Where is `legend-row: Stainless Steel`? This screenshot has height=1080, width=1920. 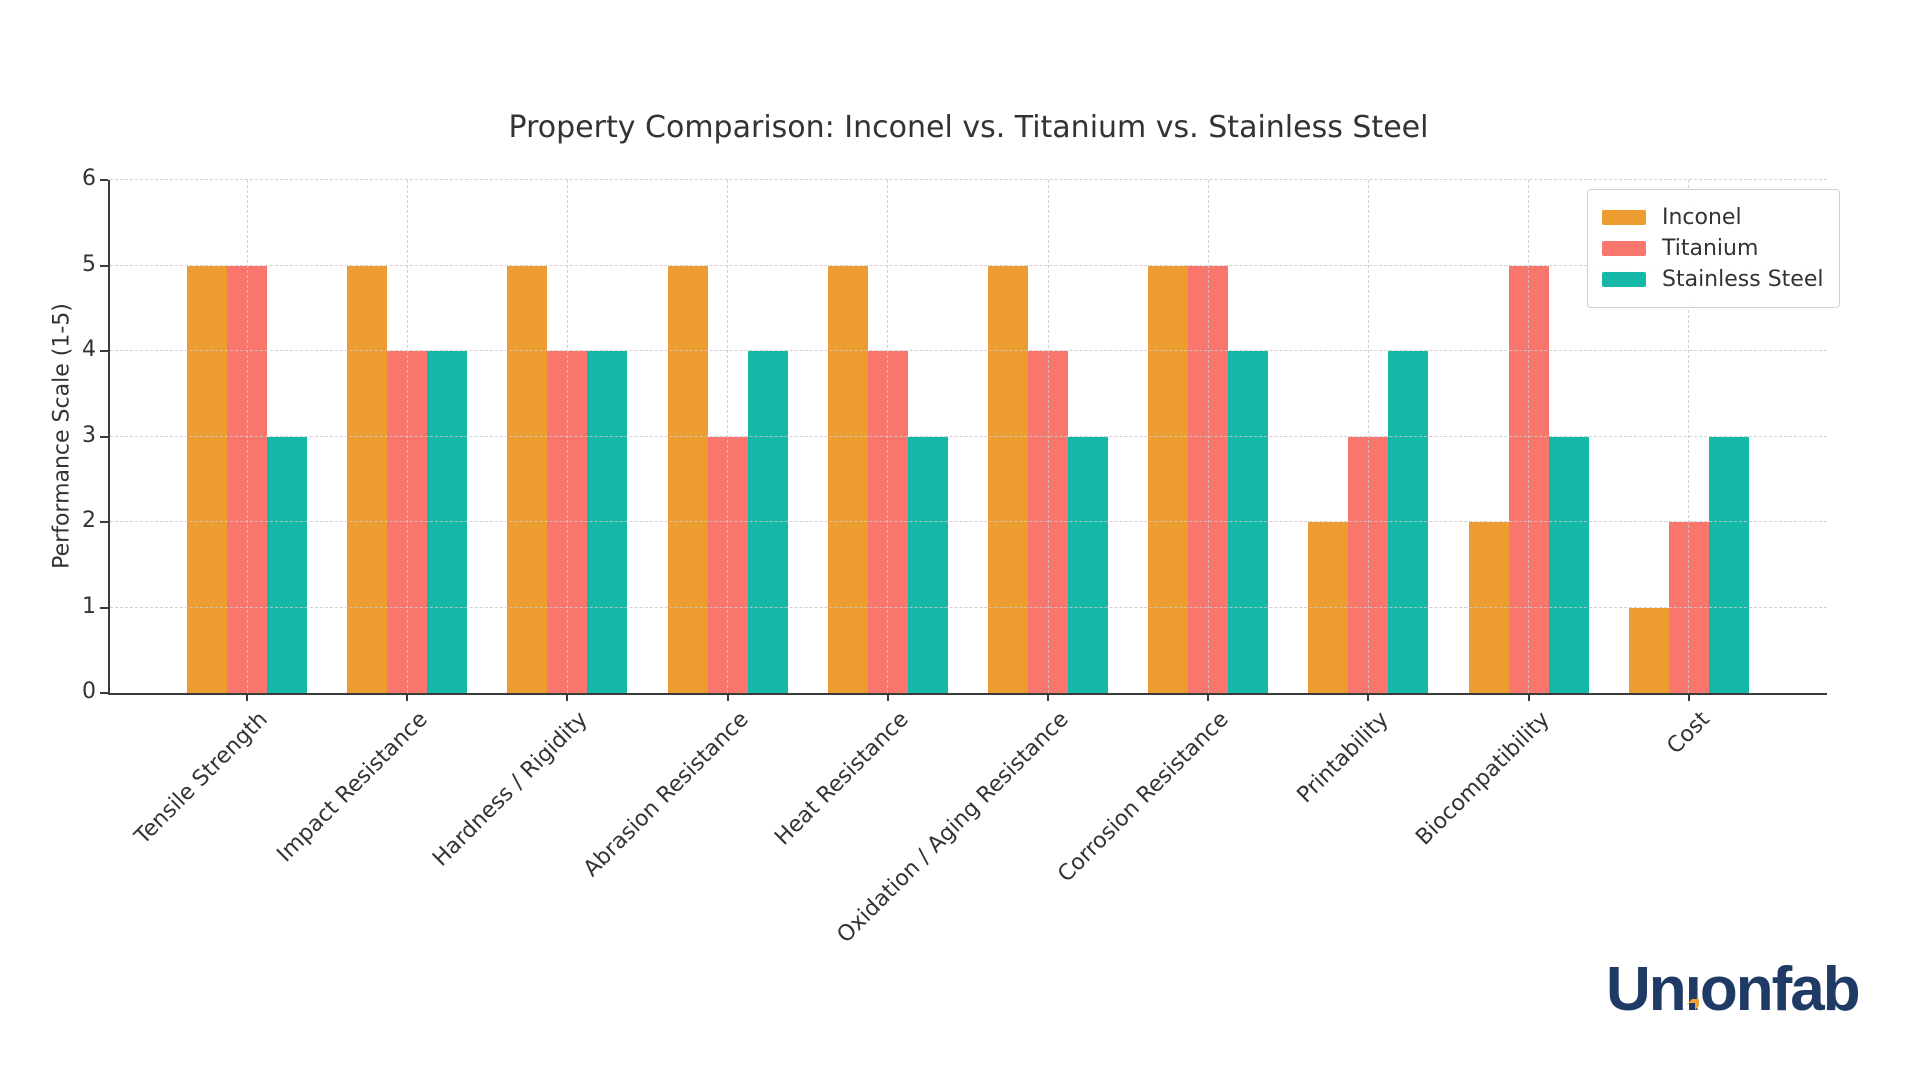
legend-row: Stainless Steel is located at coordinates (1712, 279).